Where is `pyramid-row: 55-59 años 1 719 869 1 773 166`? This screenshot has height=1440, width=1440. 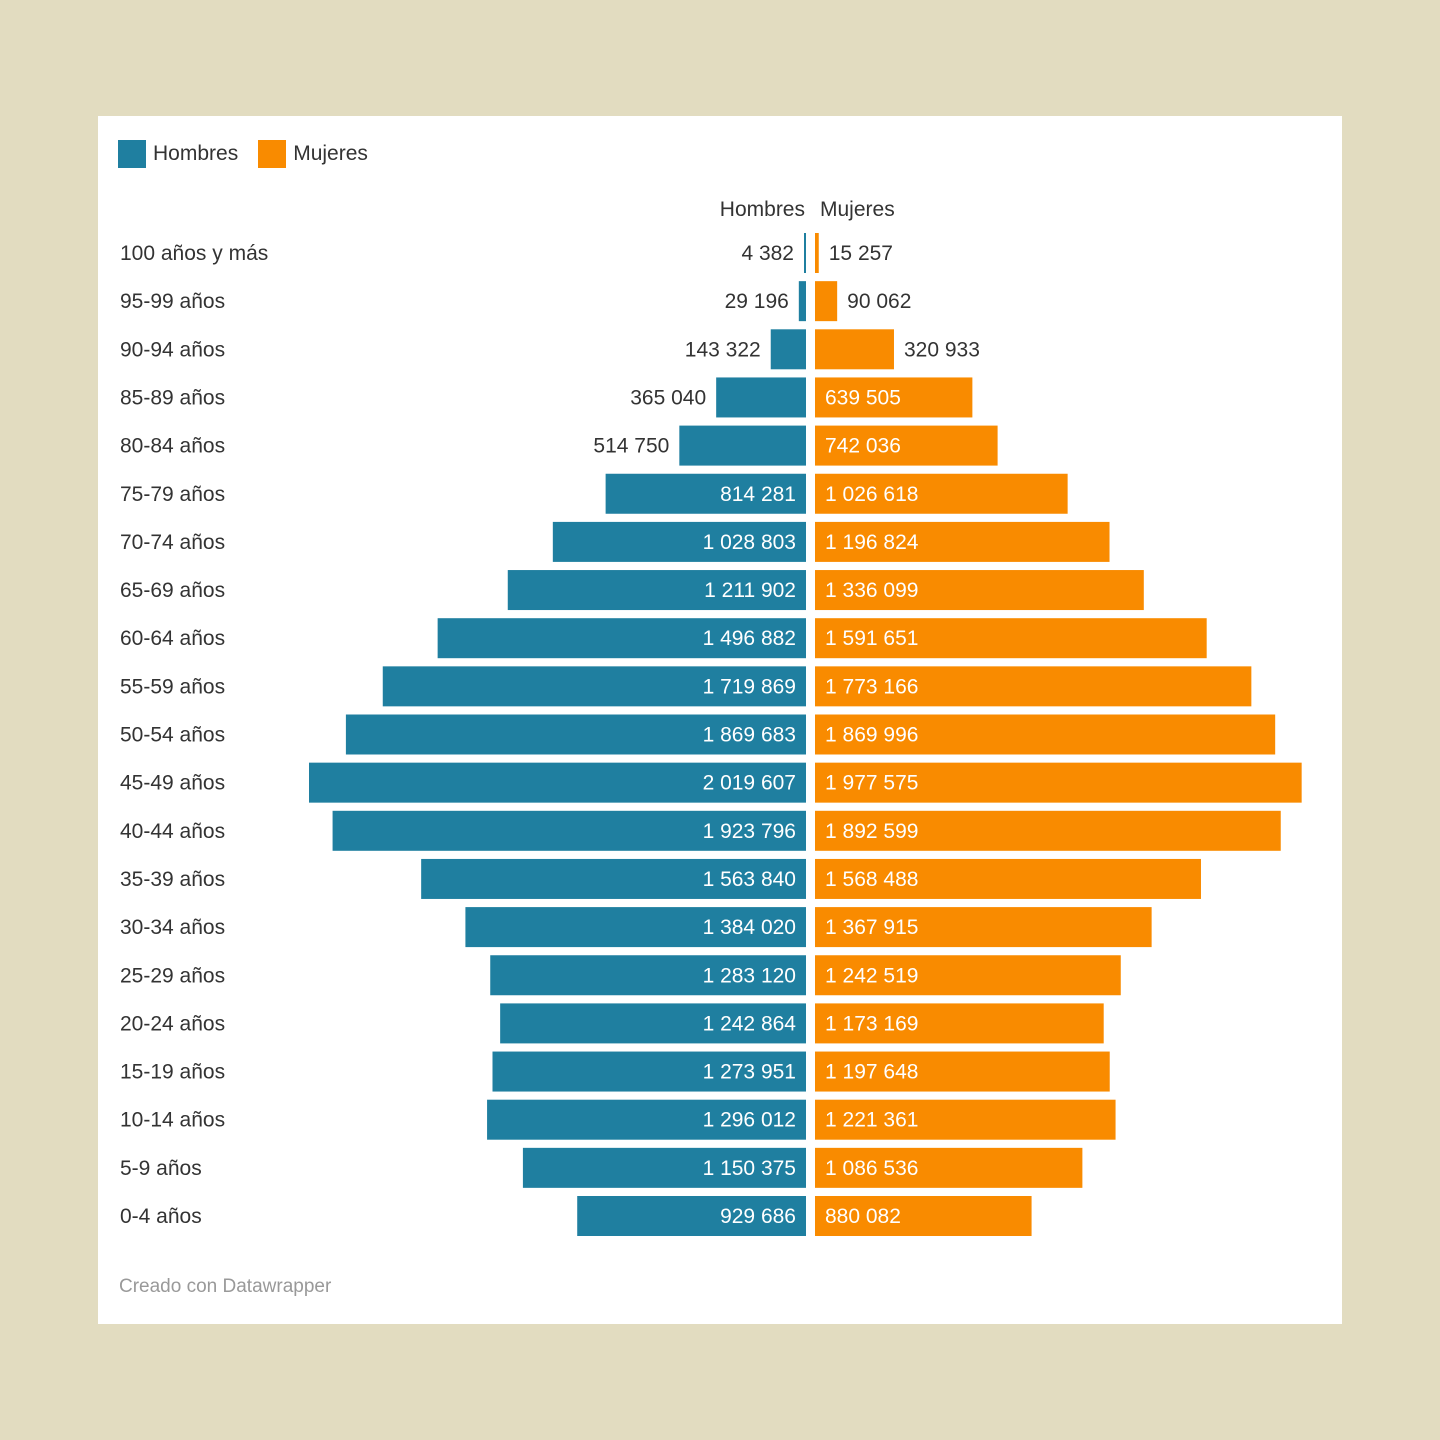
pyramid-row: 55-59 años 1 719 869 1 773 166 is located at coordinates (686, 686).